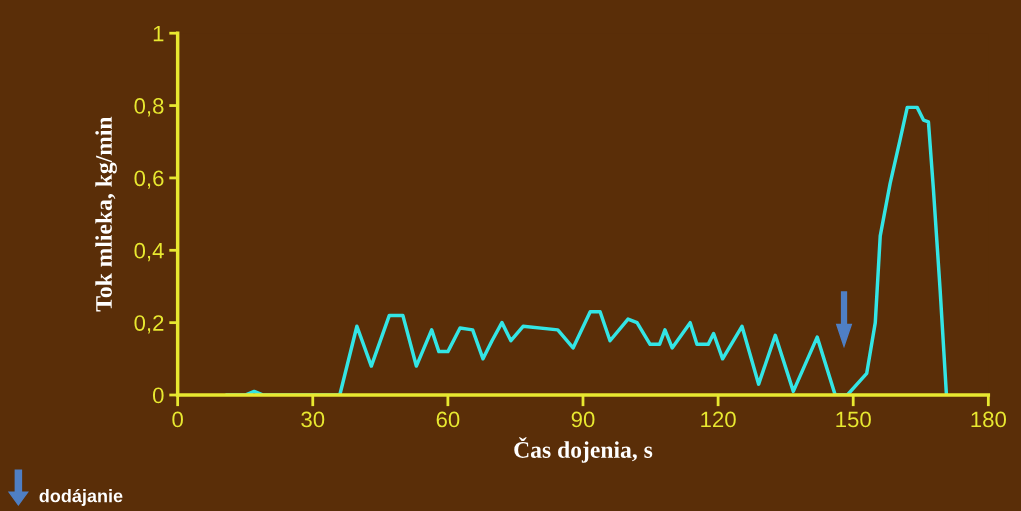  I want to click on text: dodájanie, so click(81, 497).